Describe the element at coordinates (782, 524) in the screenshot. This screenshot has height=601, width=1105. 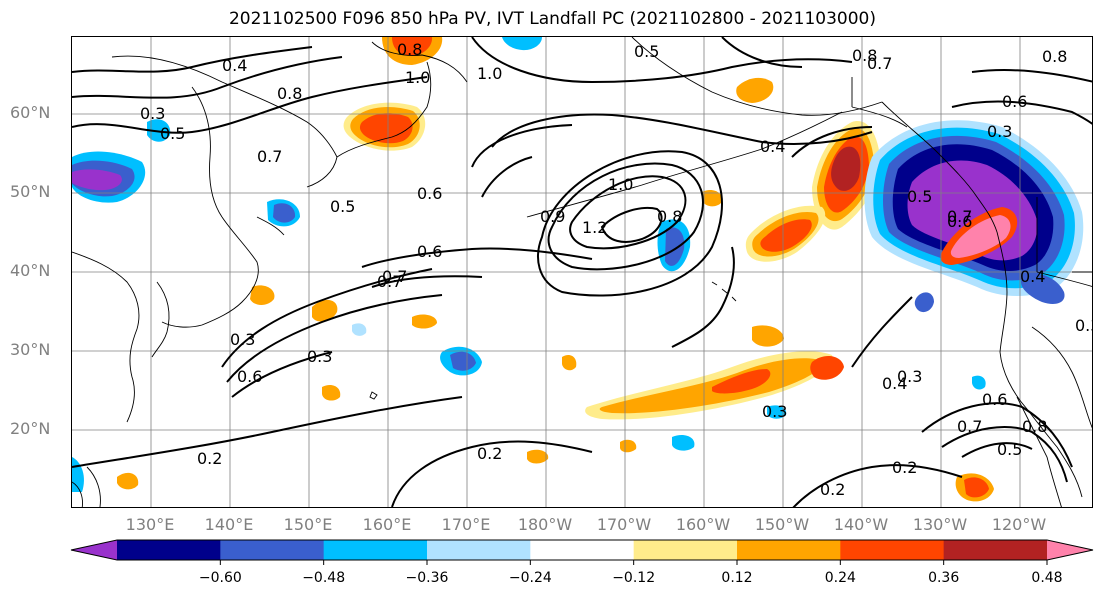
I see `lon-label-150w: 150°W` at that location.